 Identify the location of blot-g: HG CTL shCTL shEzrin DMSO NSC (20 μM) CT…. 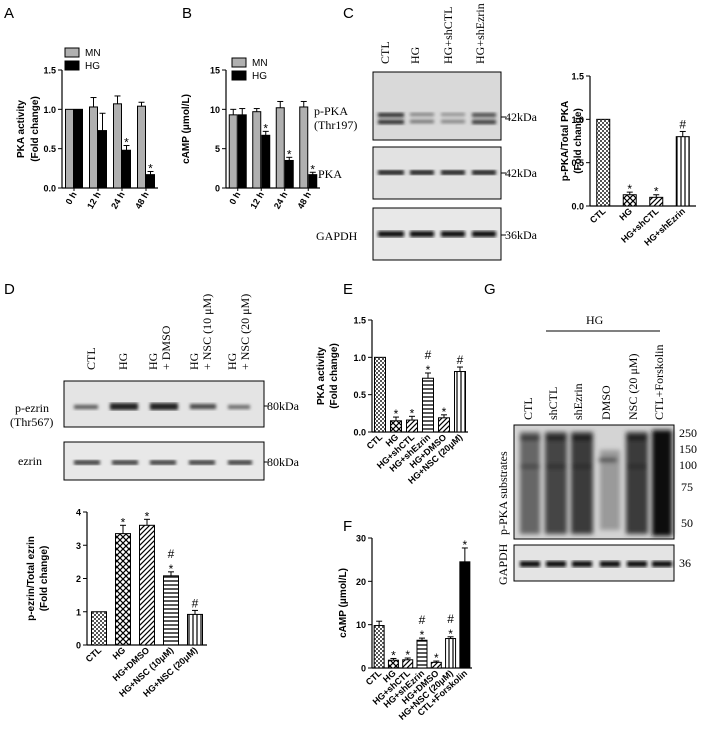
(596, 449).